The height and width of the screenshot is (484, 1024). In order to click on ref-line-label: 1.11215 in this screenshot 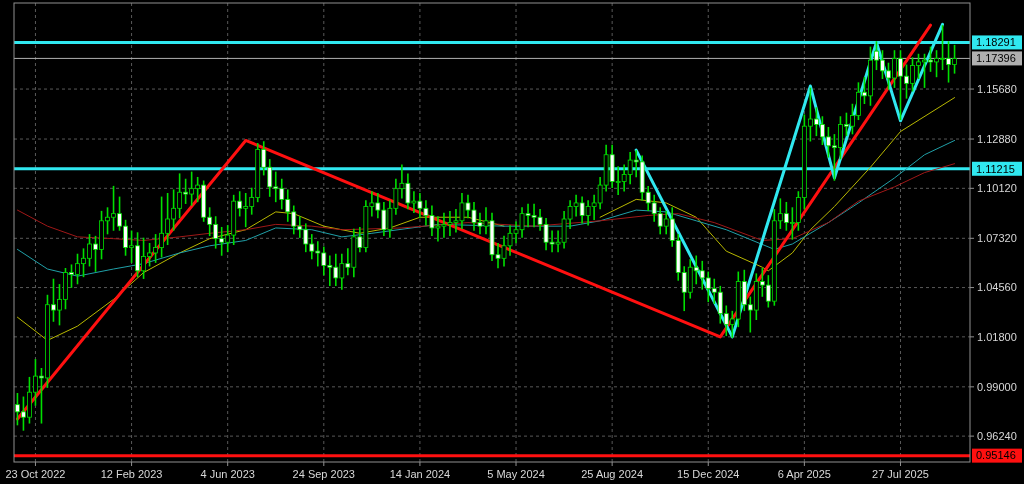, I will do `click(995, 168)`.